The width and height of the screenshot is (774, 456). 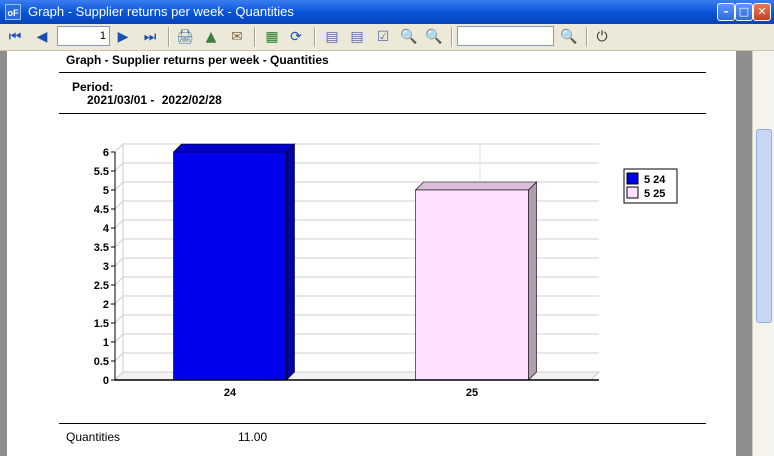 What do you see at coordinates (106, 267) in the screenshot?
I see `y-tick-label: 3` at bounding box center [106, 267].